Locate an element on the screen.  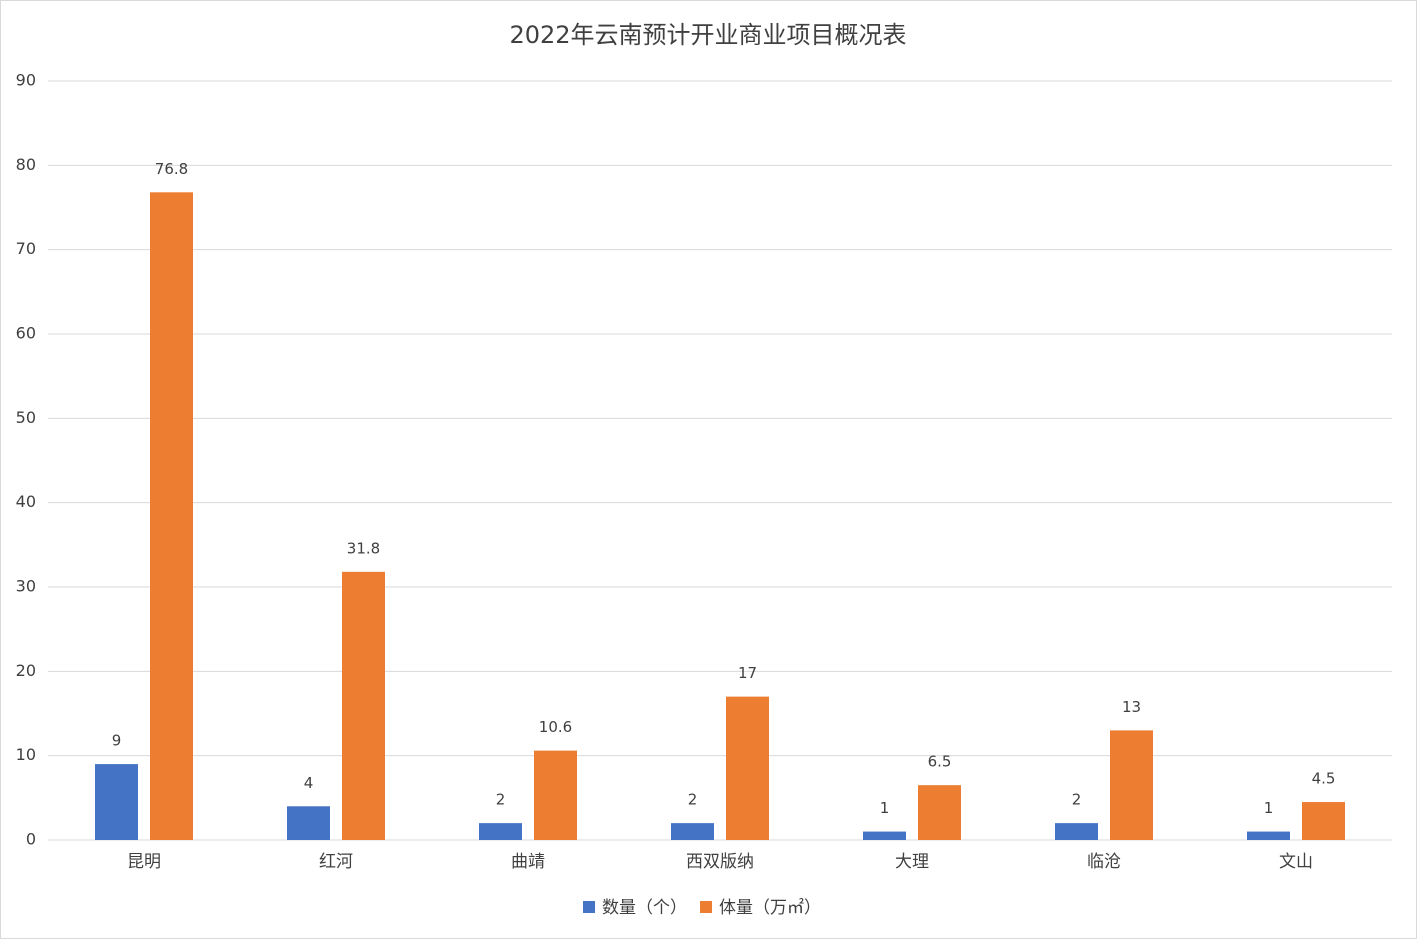
chart-title: 2022年云南预计开业商业项目概况表 is located at coordinates (707, 35).